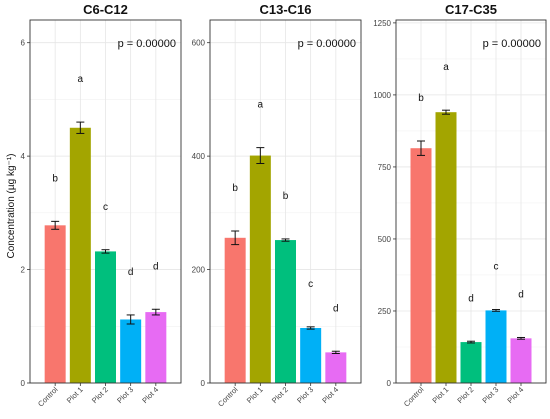 The width and height of the screenshot is (550, 419). I want to click on y-tick-label: 1250, so click(382, 23).